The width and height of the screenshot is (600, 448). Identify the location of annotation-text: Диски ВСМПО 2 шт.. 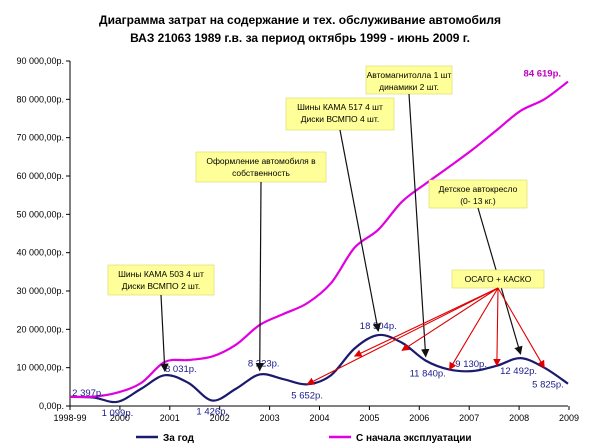
(161, 286).